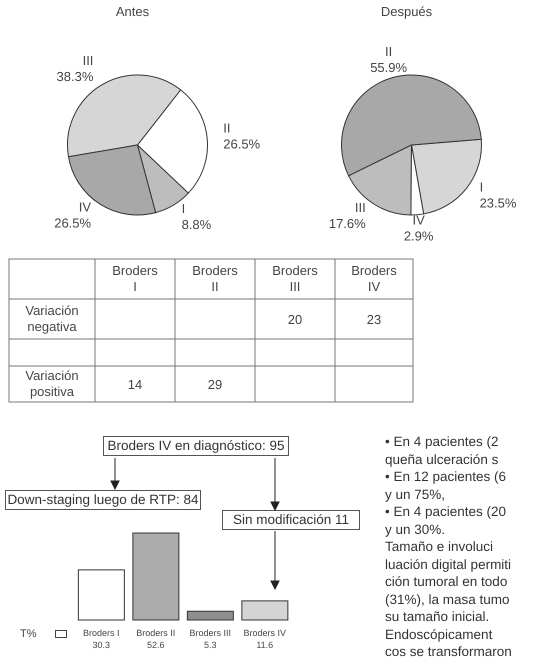 The width and height of the screenshot is (543, 668). I want to click on y-tick-label: Variación positiva, so click(52, 383).